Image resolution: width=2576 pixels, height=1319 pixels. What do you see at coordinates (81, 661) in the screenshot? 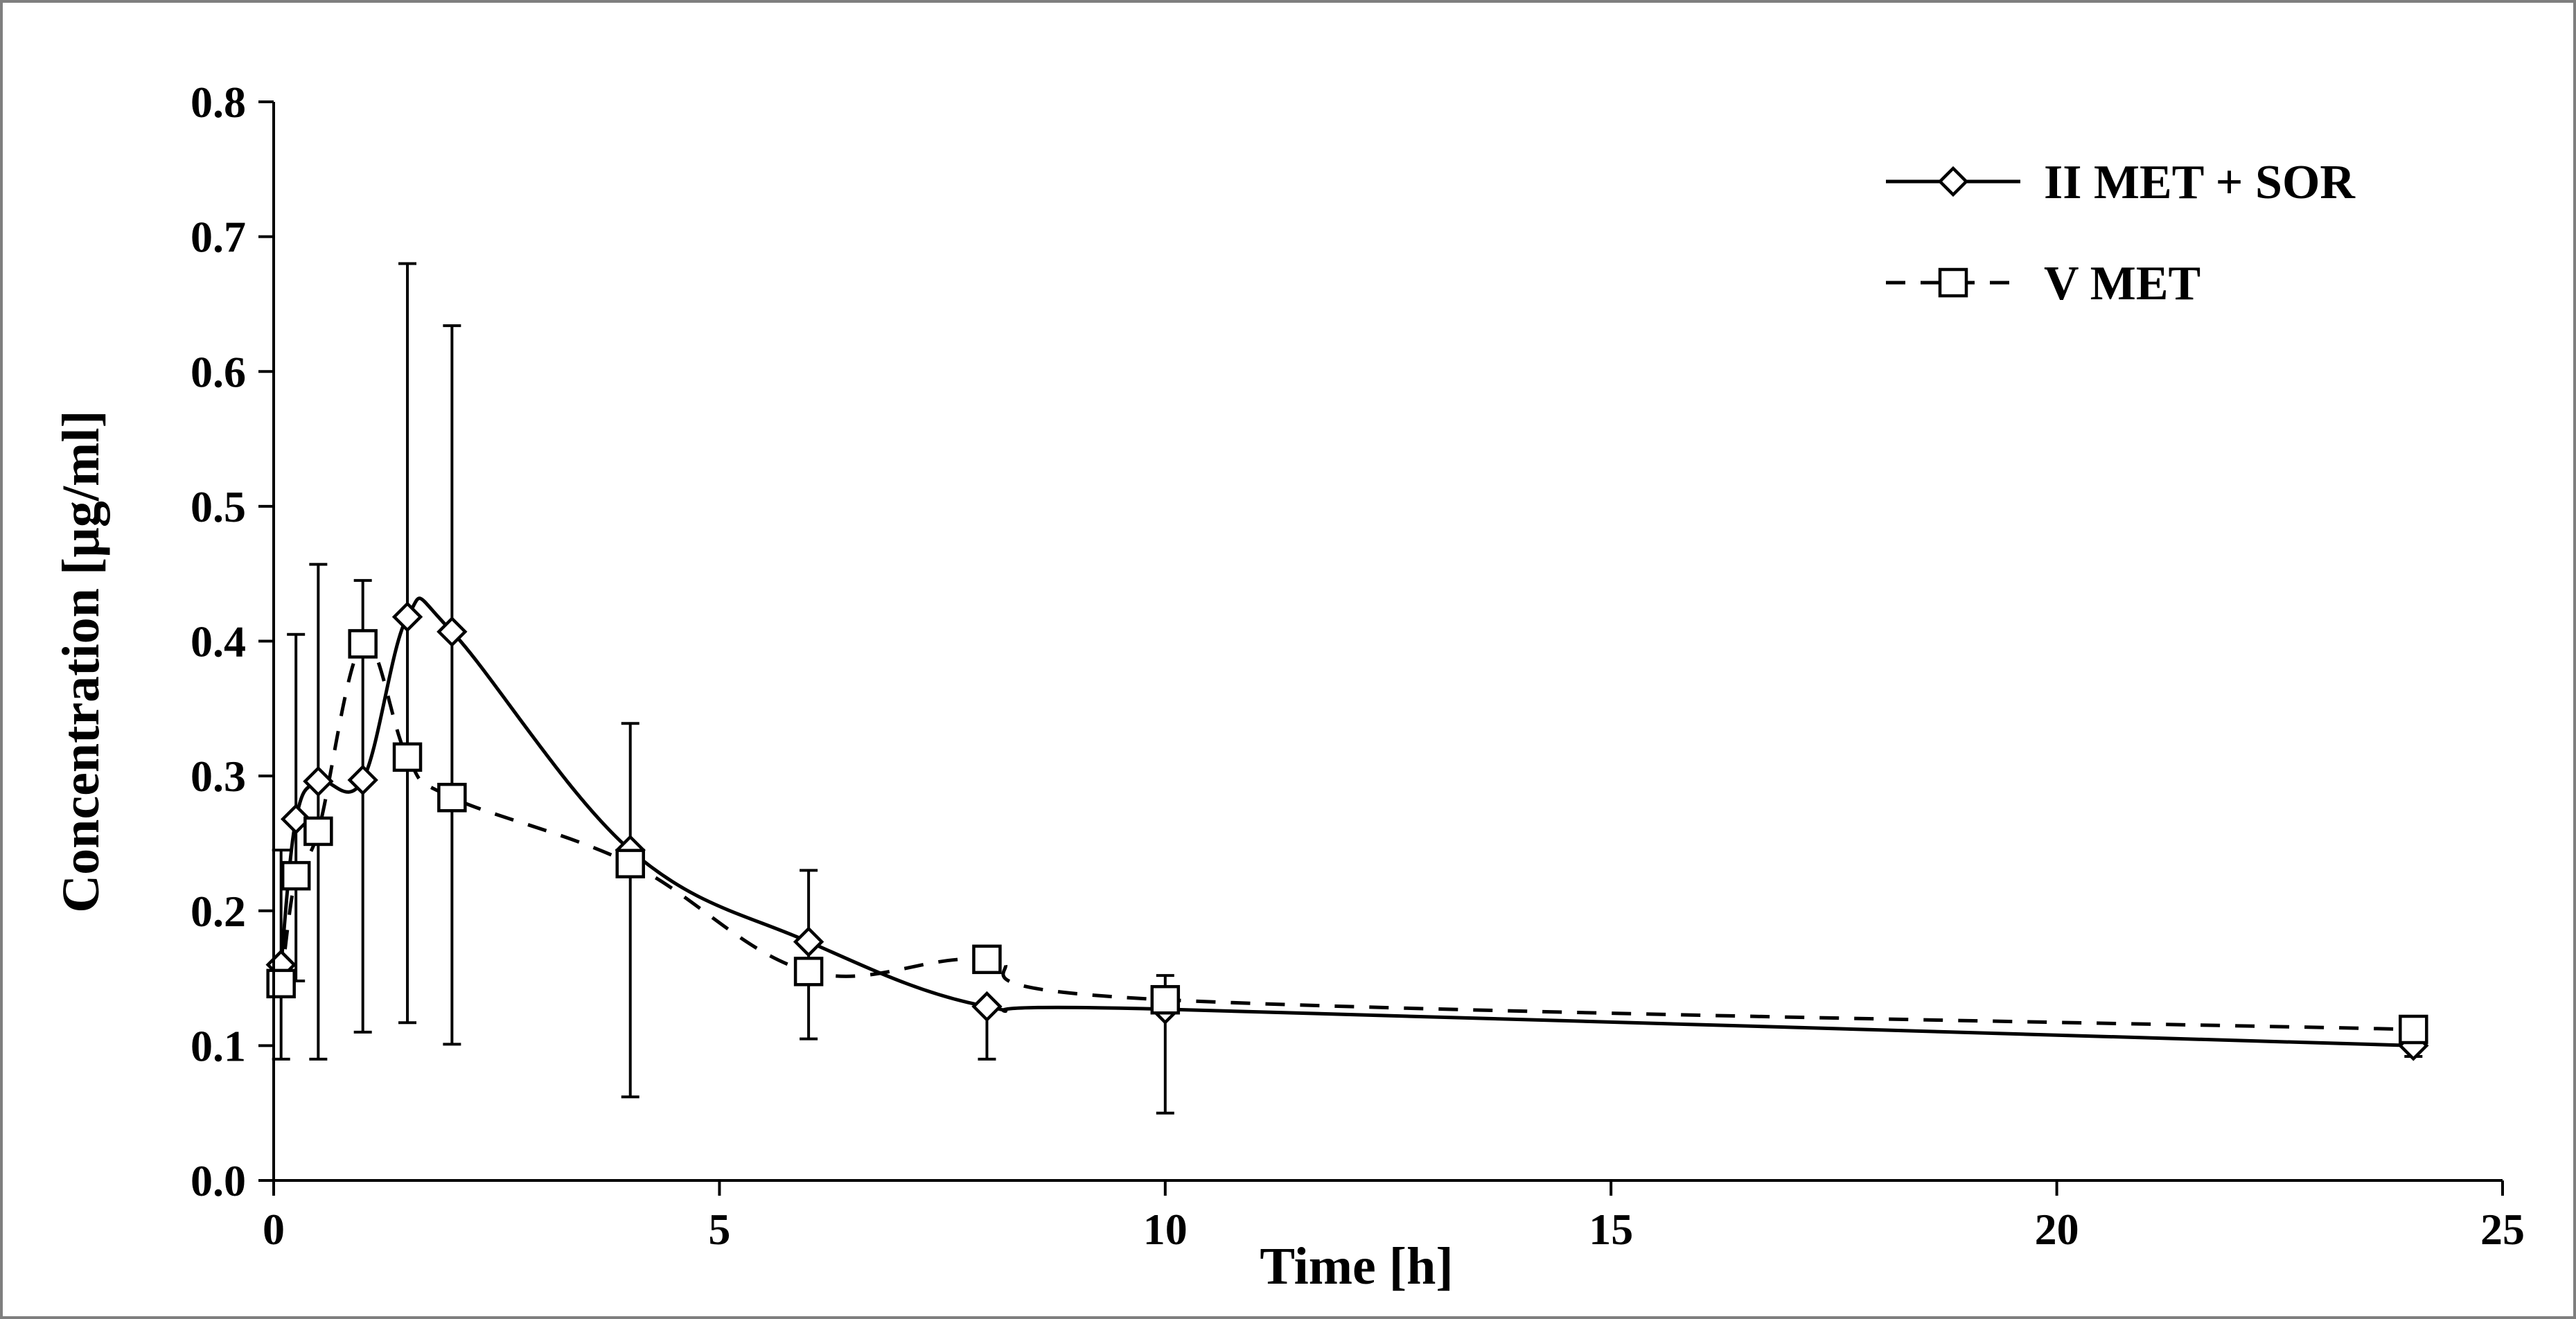
I see `y-axis-title: Concentration [µg/ml]` at bounding box center [81, 661].